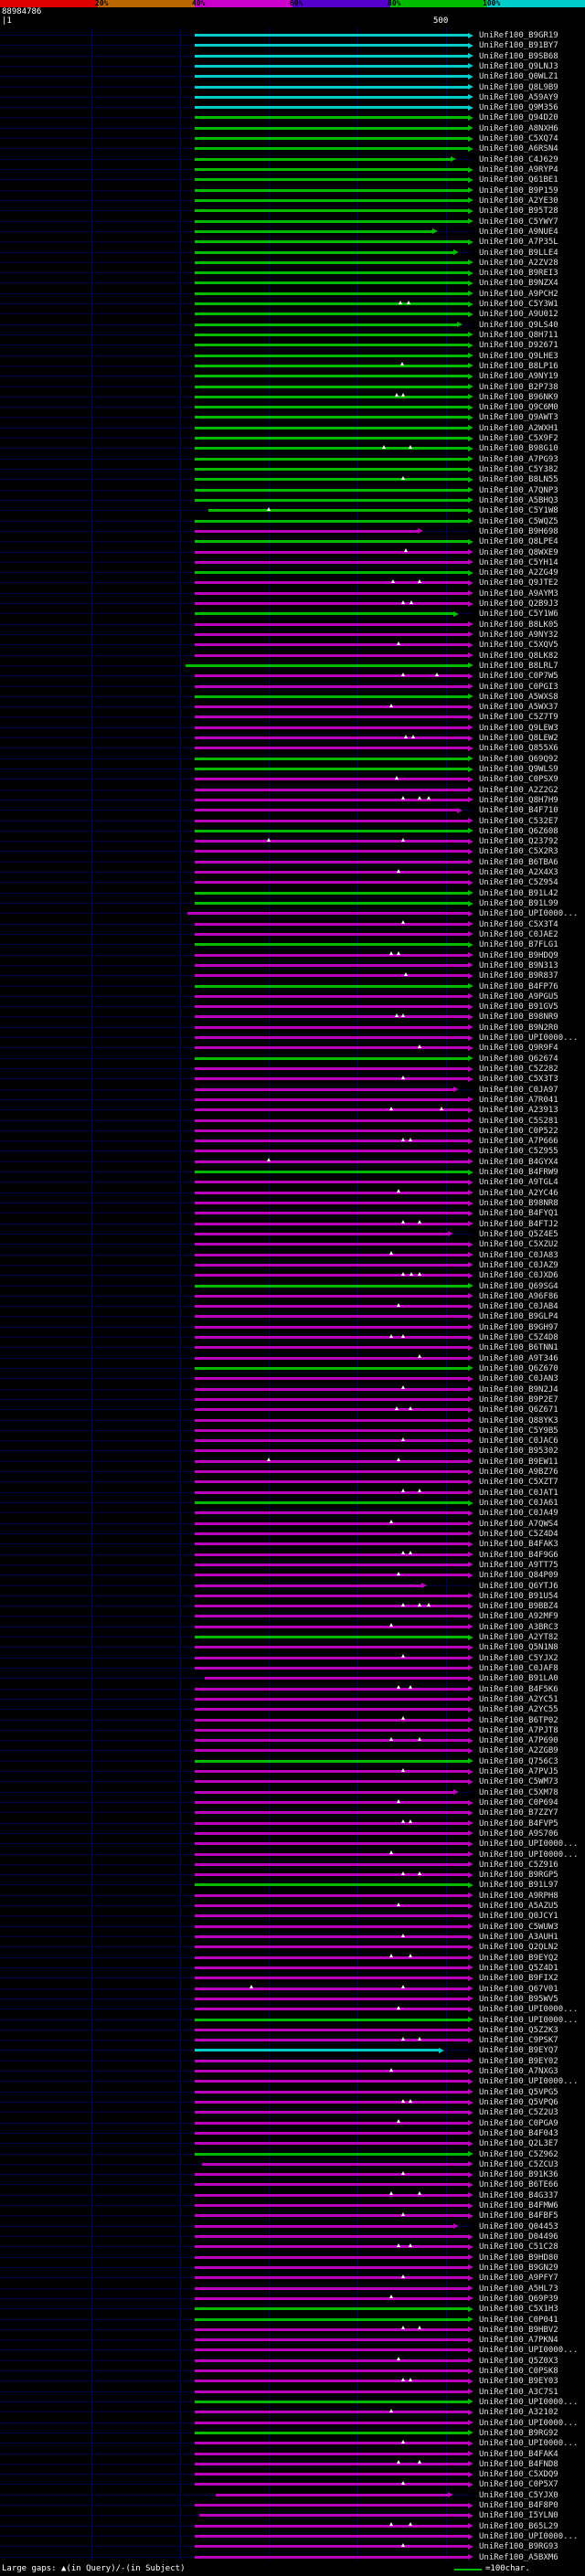 This screenshot has width=585, height=2576. I want to click on alignment-row: UniRef100_A2YC55, so click(293, 1709).